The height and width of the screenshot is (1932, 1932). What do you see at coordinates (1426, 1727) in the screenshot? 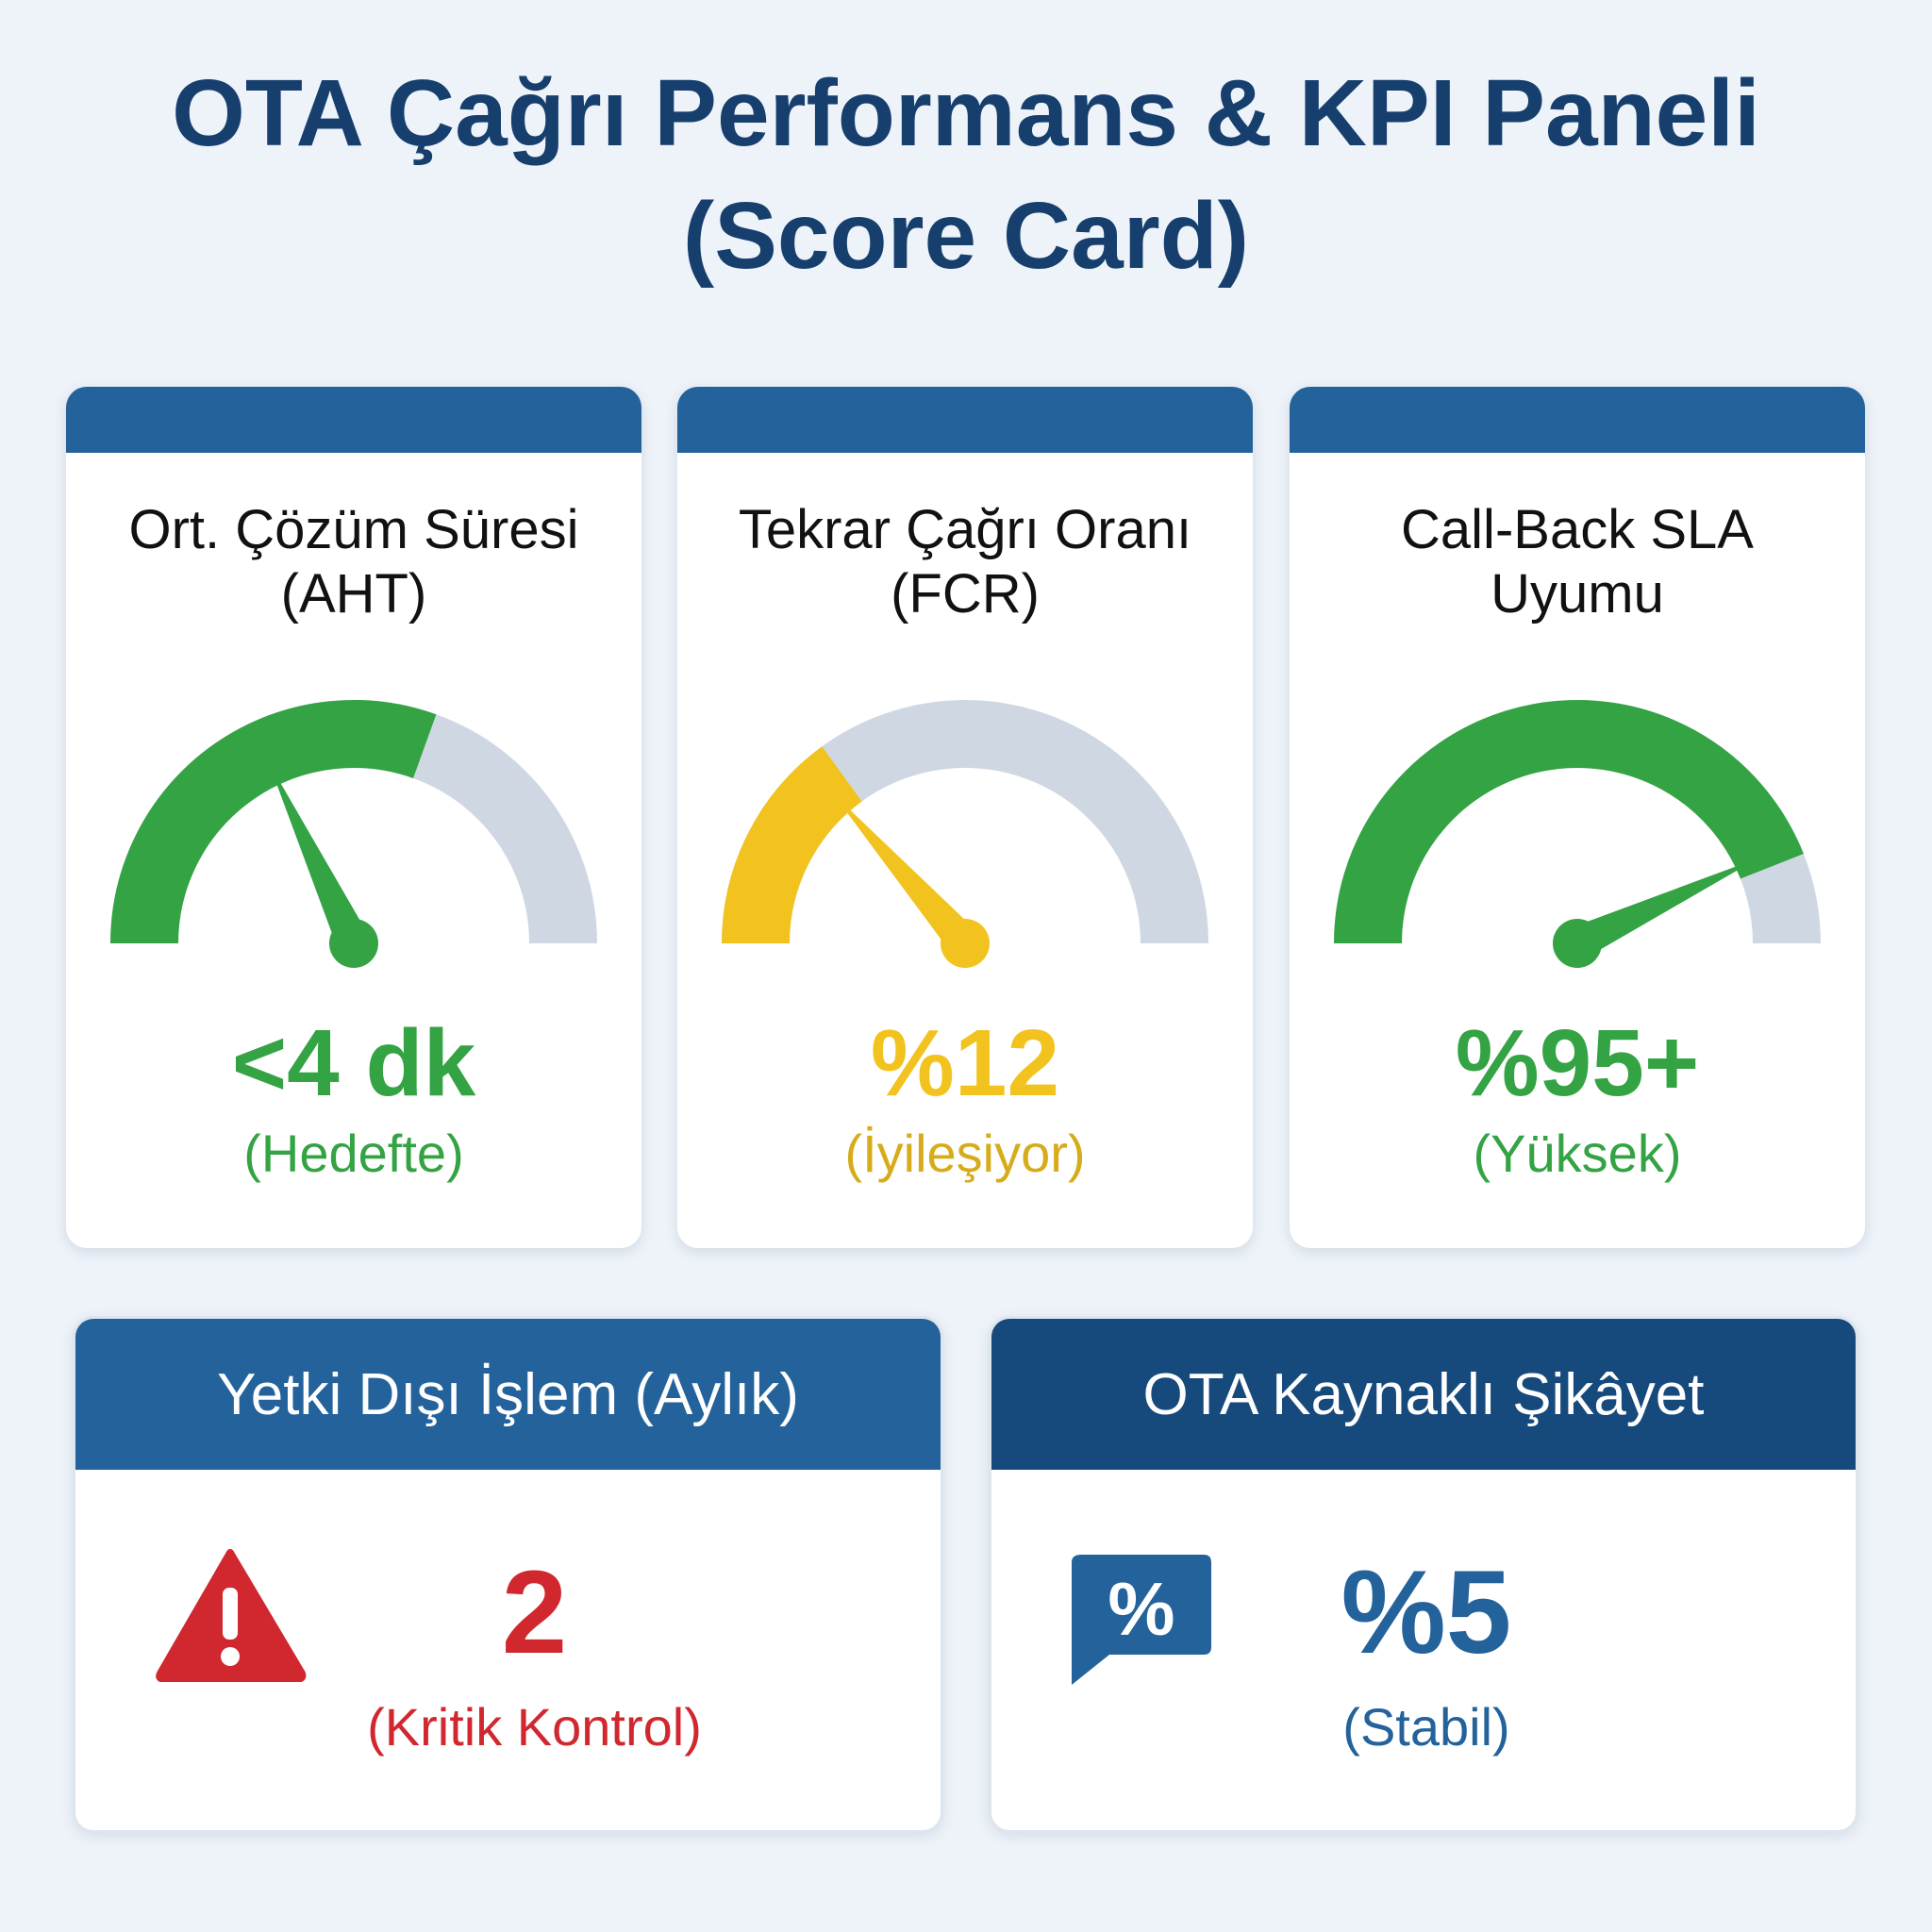
I see `complaint-status: (Stabil)` at bounding box center [1426, 1727].